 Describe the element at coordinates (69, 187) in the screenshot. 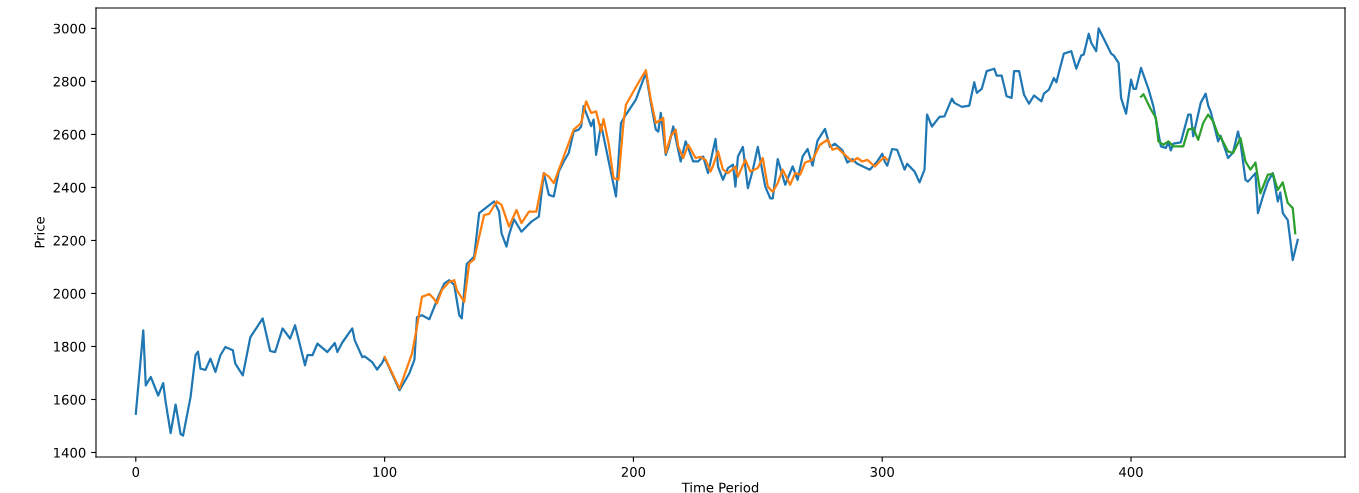

I see `y-tick-label: 2400` at that location.